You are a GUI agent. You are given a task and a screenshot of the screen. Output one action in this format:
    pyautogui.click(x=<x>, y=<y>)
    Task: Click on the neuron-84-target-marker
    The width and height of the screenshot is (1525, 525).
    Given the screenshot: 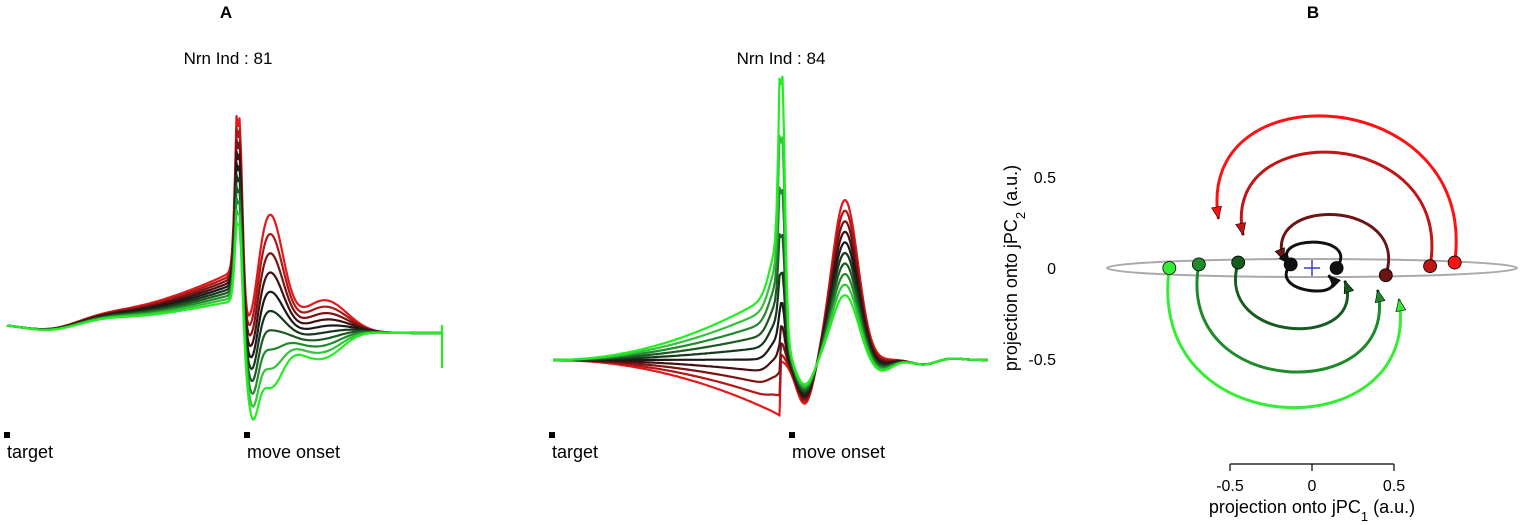 What is the action you would take?
    pyautogui.click(x=552, y=435)
    